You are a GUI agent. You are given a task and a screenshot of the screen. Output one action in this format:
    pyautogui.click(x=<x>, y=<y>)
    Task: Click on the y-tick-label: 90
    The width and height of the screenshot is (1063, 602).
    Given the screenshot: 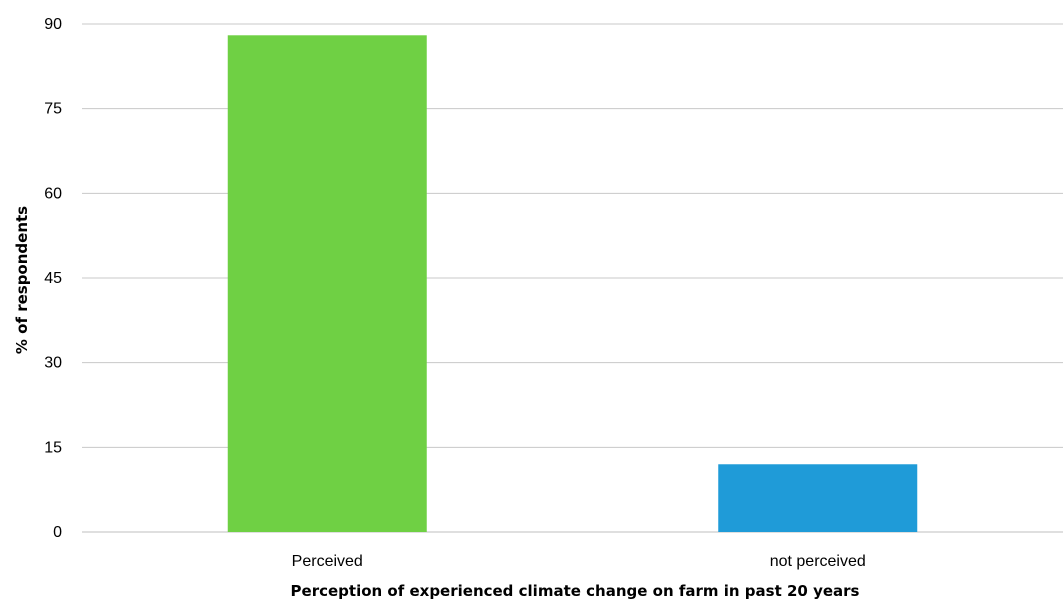 What is the action you would take?
    pyautogui.click(x=53, y=24)
    